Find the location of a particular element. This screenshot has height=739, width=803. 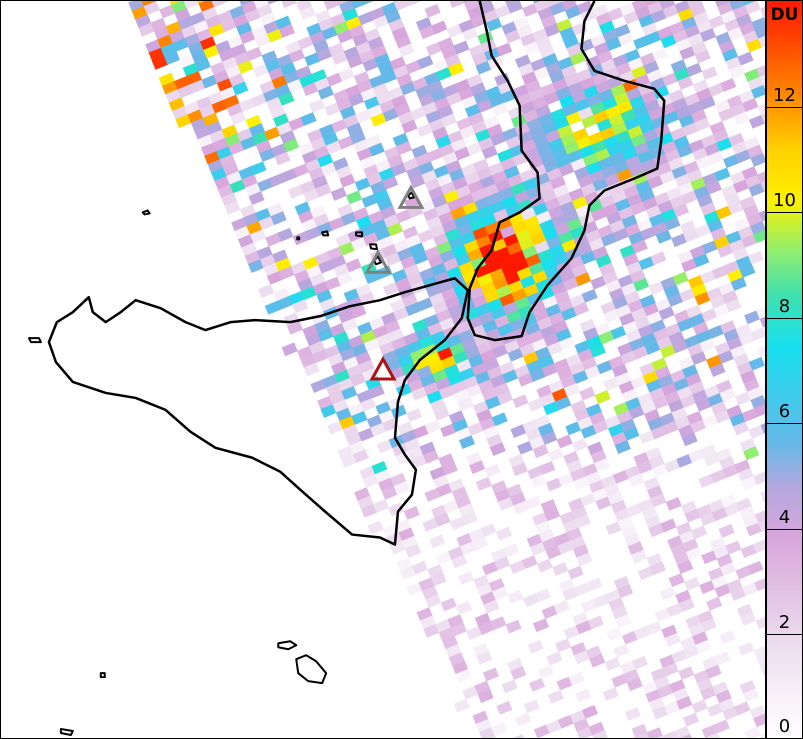

colorbar-tick-label: 10 is located at coordinates (784, 201).